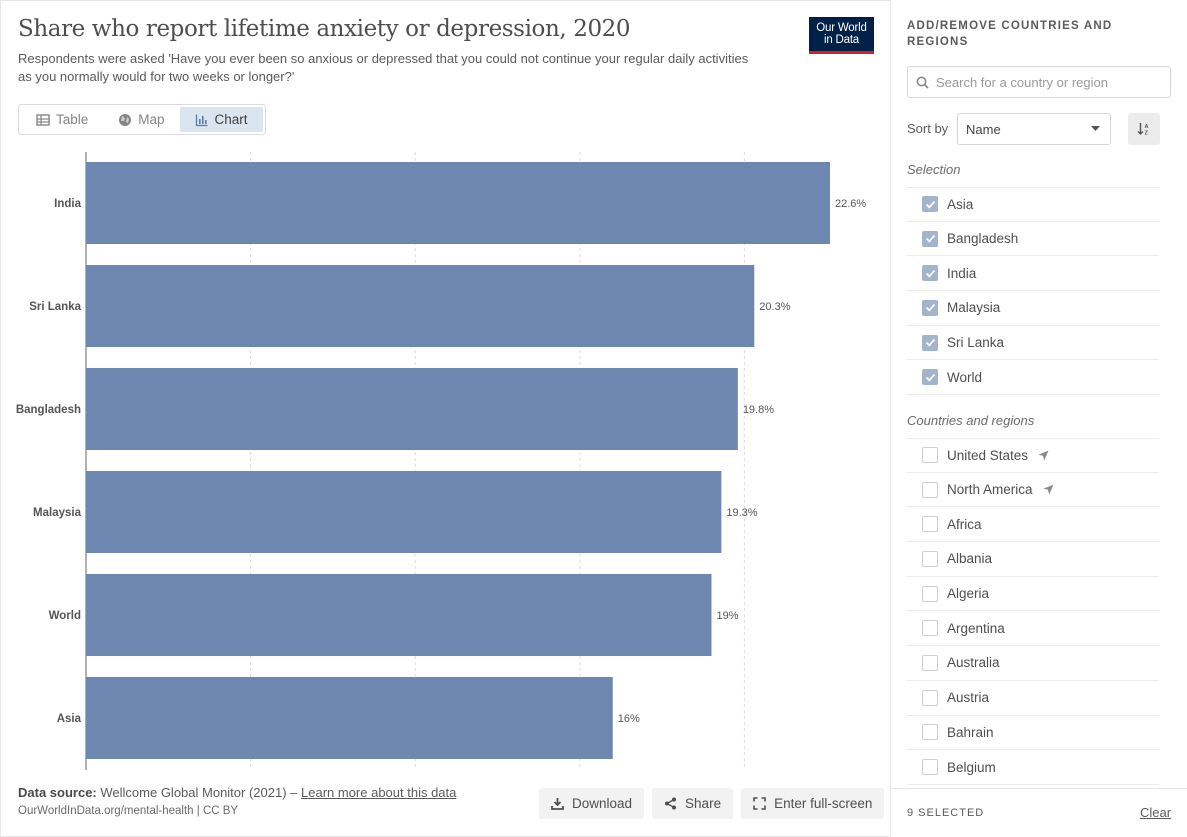  What do you see at coordinates (758, 410) in the screenshot?
I see `value-label: 19.8%` at bounding box center [758, 410].